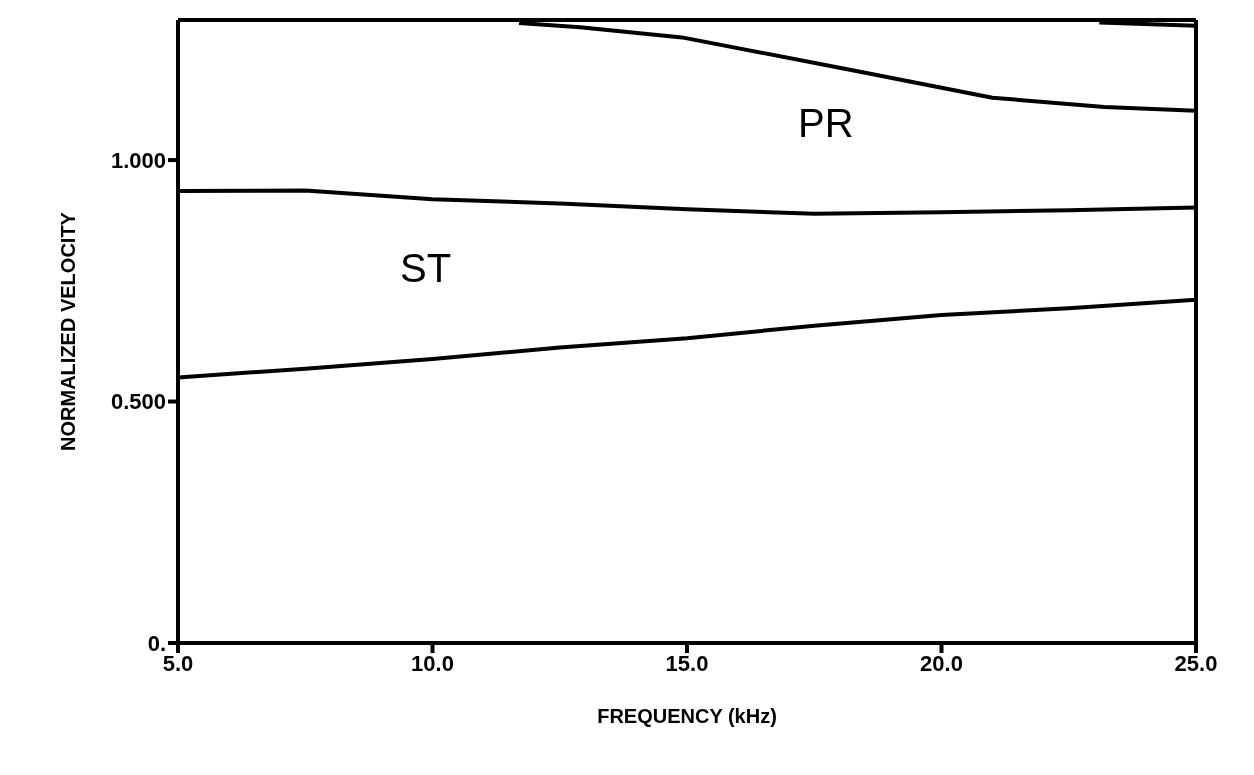 The image size is (1254, 775). Describe the element at coordinates (941, 663) in the screenshot. I see `x-tick-label: 20.0` at that location.